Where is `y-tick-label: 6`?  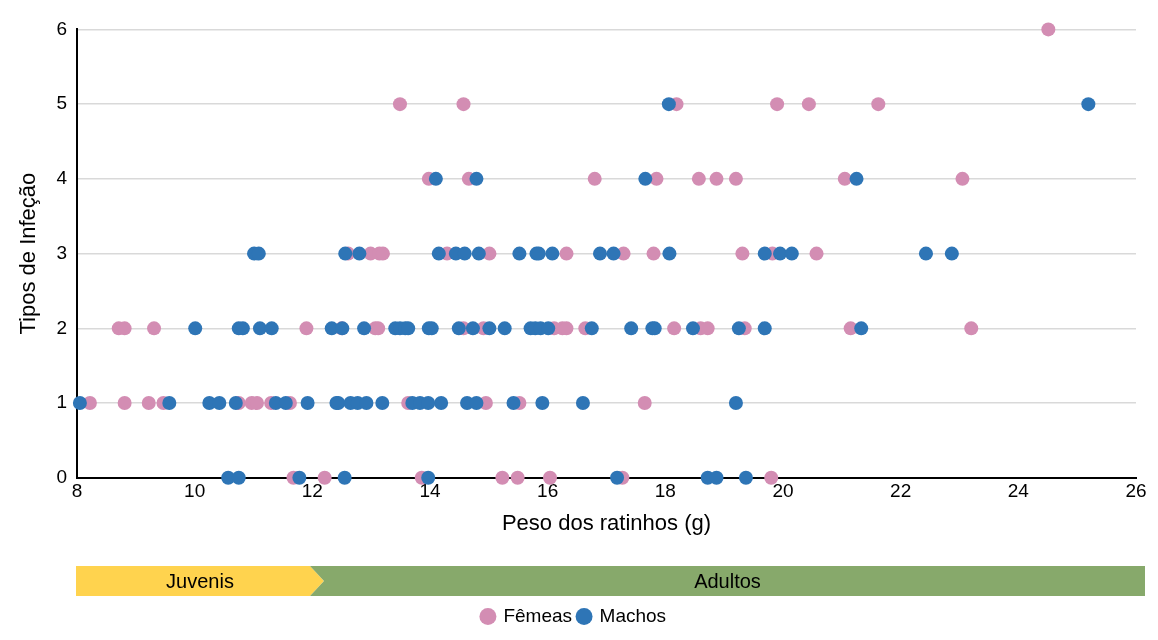
y-tick-label: 6 is located at coordinates (61, 28).